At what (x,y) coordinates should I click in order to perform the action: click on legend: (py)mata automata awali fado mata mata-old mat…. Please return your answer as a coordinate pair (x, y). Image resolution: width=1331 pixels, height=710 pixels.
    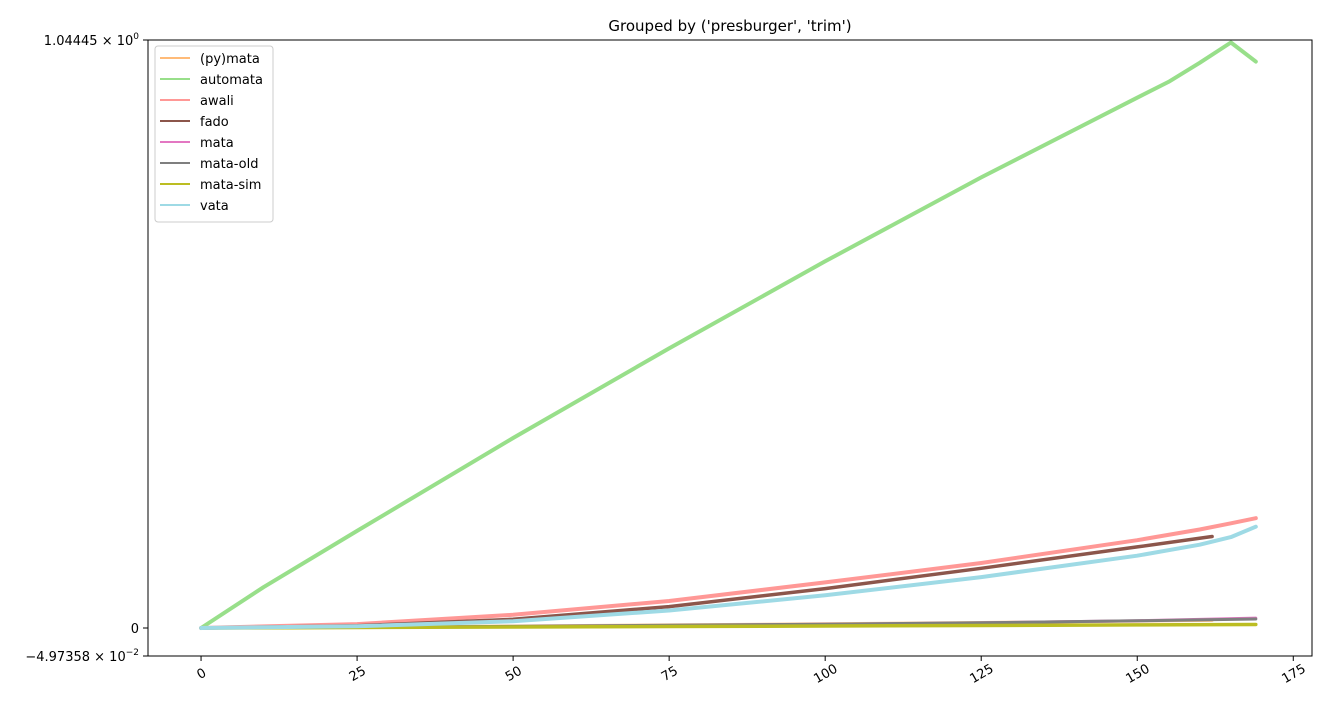
    Looking at the image, I should click on (214, 134).